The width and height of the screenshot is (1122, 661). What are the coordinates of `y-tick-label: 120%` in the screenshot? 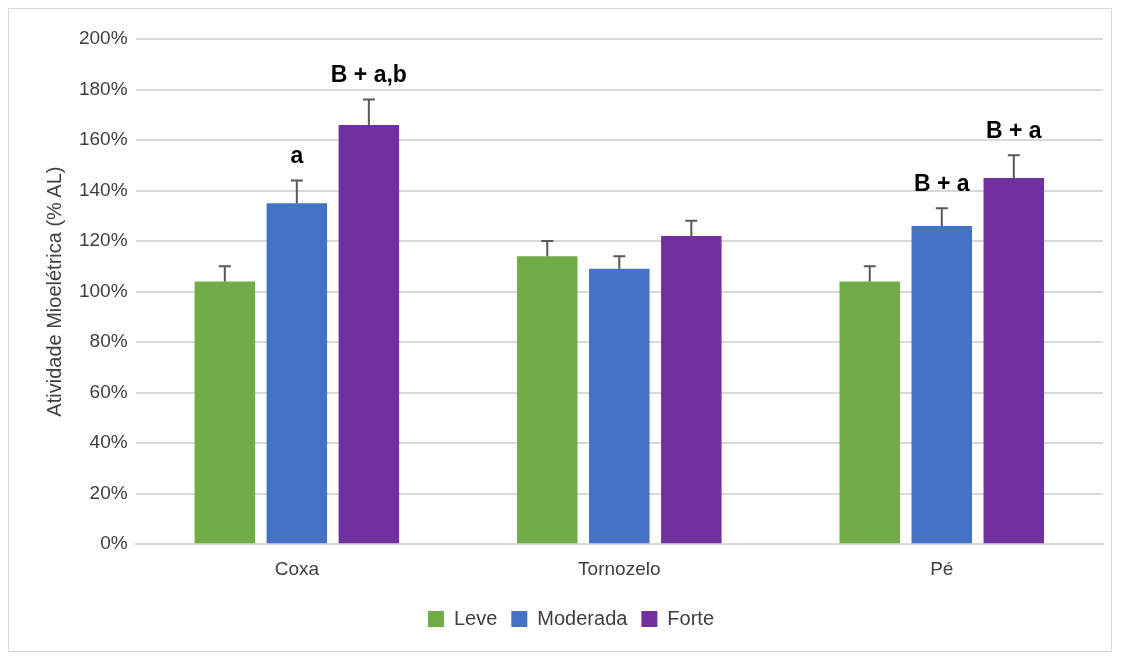 It's located at (103, 240).